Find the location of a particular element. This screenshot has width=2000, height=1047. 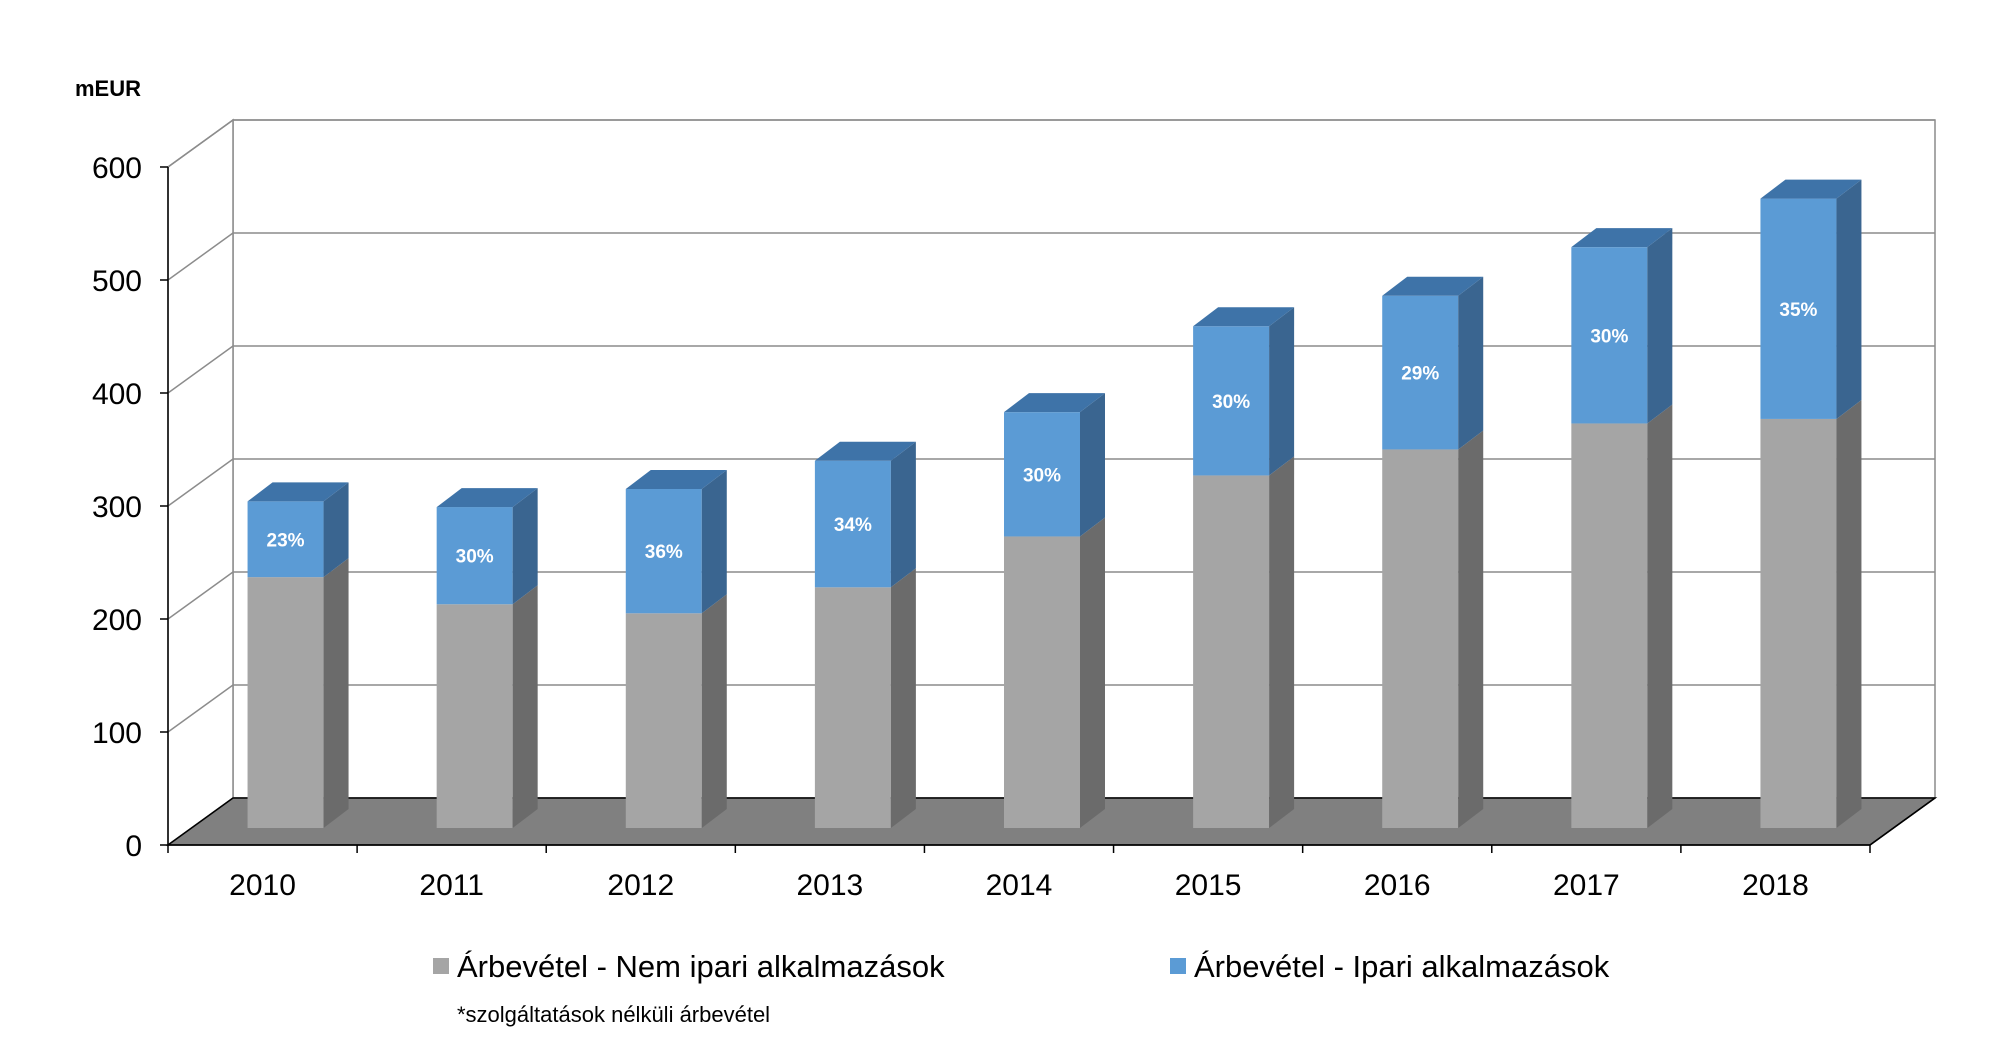

x-tick-label: 2016 is located at coordinates (1397, 885).